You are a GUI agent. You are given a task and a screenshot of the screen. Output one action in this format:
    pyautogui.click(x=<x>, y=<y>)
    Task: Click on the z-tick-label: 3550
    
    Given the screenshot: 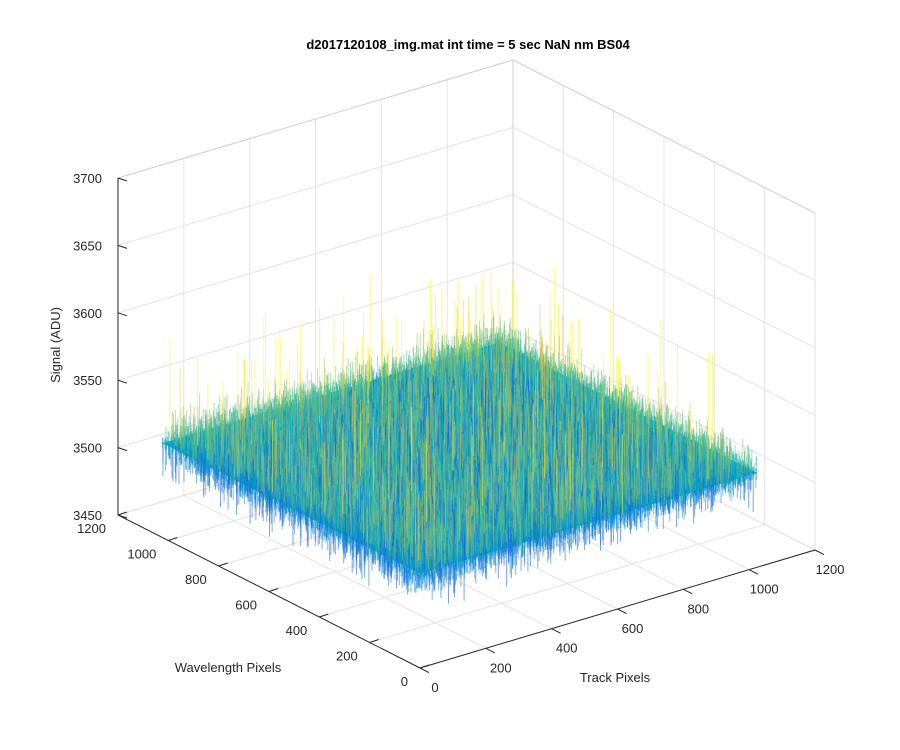 What is the action you would take?
    pyautogui.click(x=87, y=380)
    